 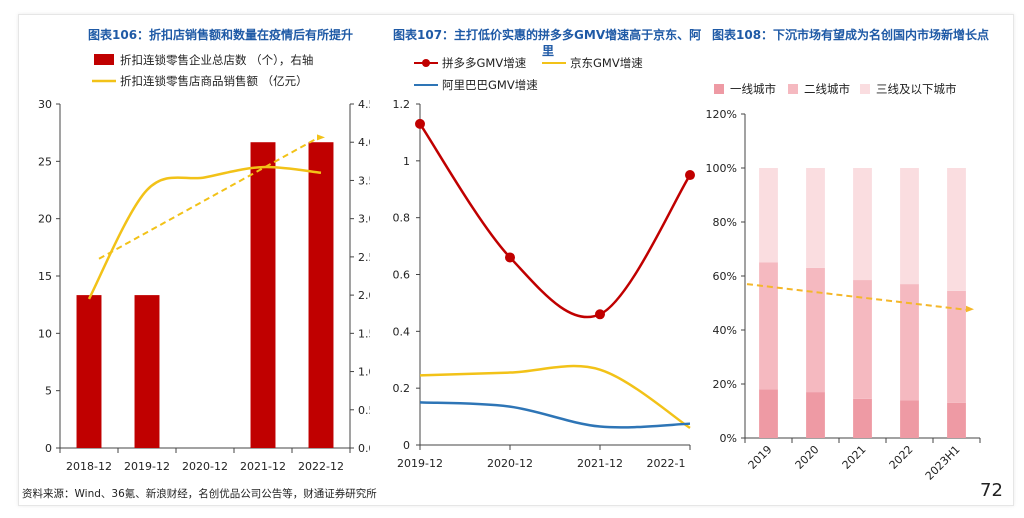 I want to click on y-right-tick-label: 4.5, so click(x=364, y=104).